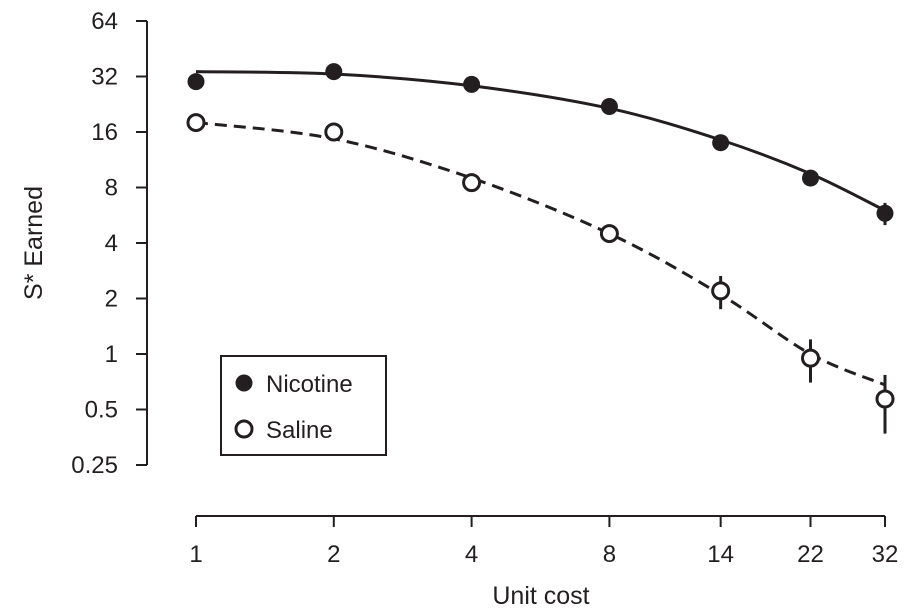 The width and height of the screenshot is (913, 614). What do you see at coordinates (540, 596) in the screenshot?
I see `x-axis-title: Unit cost` at bounding box center [540, 596].